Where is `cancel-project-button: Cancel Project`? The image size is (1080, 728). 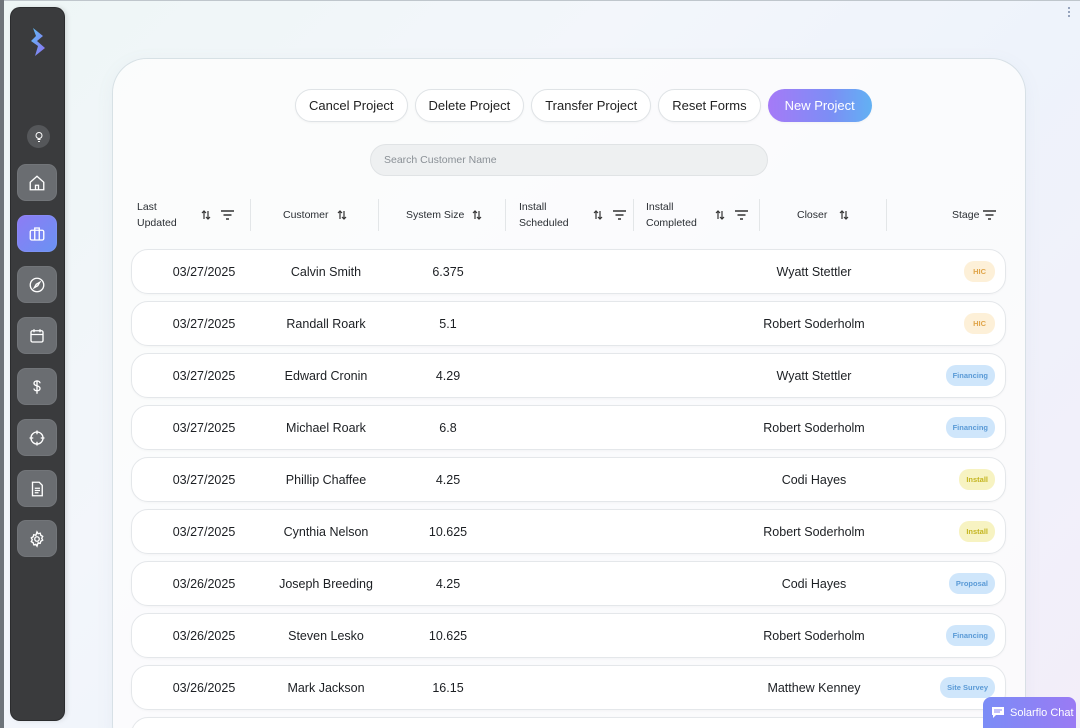
cancel-project-button: Cancel Project is located at coordinates (351, 105).